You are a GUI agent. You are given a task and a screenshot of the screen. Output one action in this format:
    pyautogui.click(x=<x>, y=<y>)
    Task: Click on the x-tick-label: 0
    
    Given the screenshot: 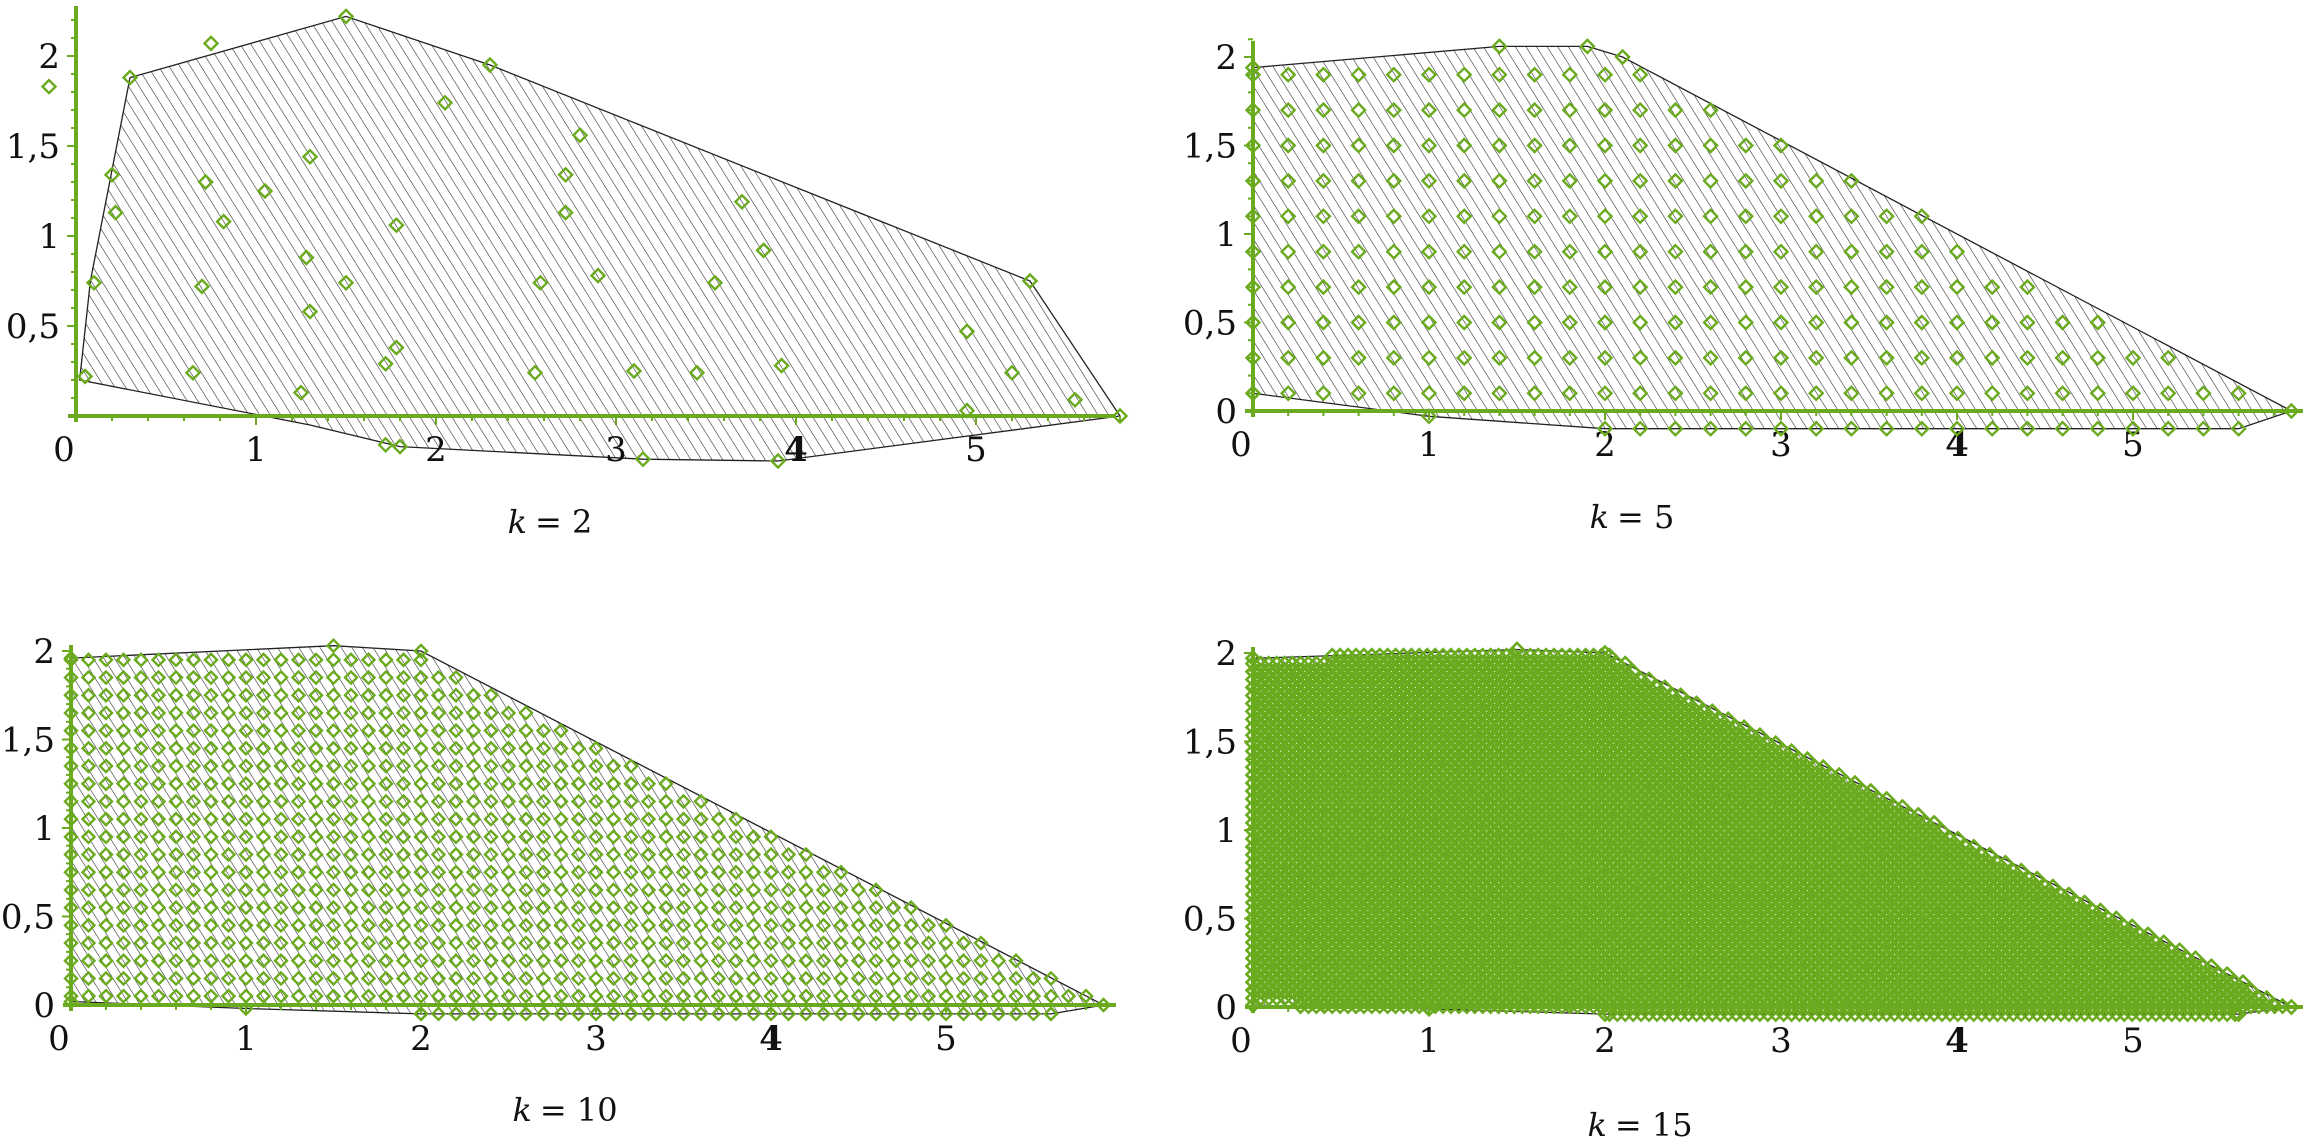 What is the action you would take?
    pyautogui.click(x=1241, y=445)
    